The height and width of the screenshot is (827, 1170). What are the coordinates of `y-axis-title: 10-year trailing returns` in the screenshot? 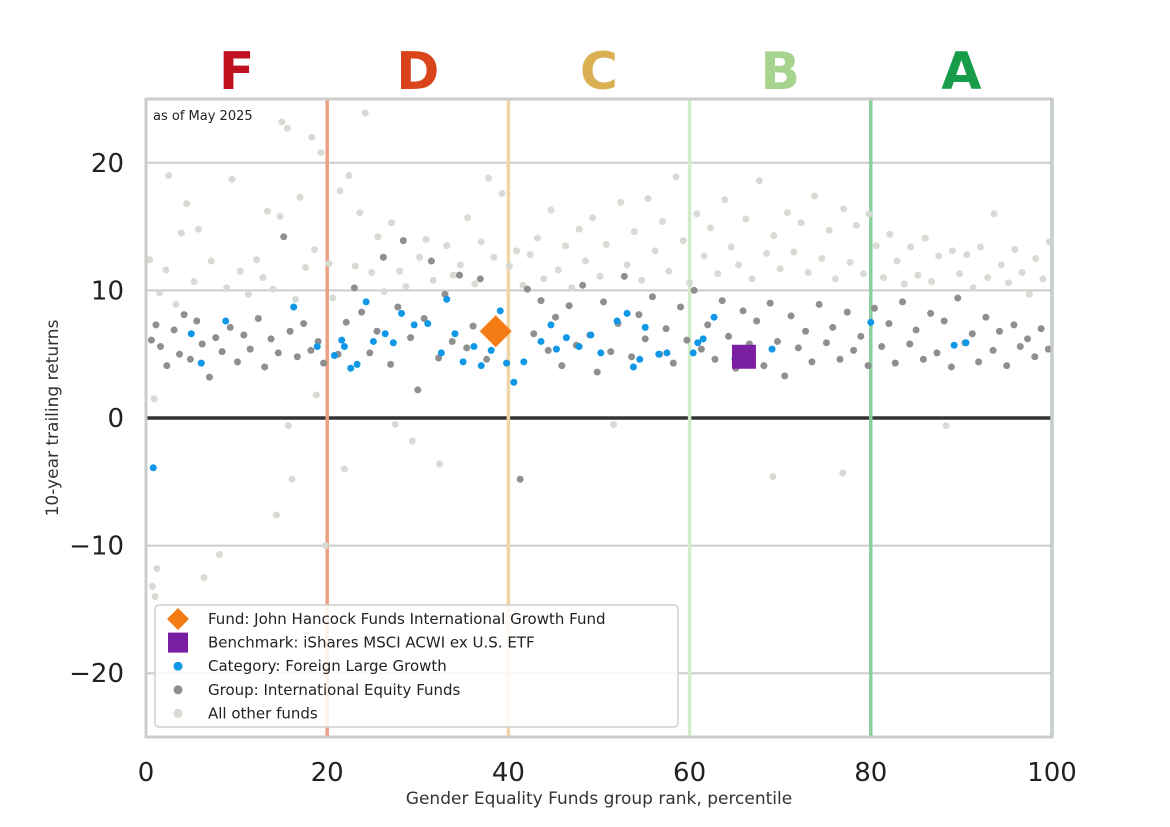 It's located at (53, 417).